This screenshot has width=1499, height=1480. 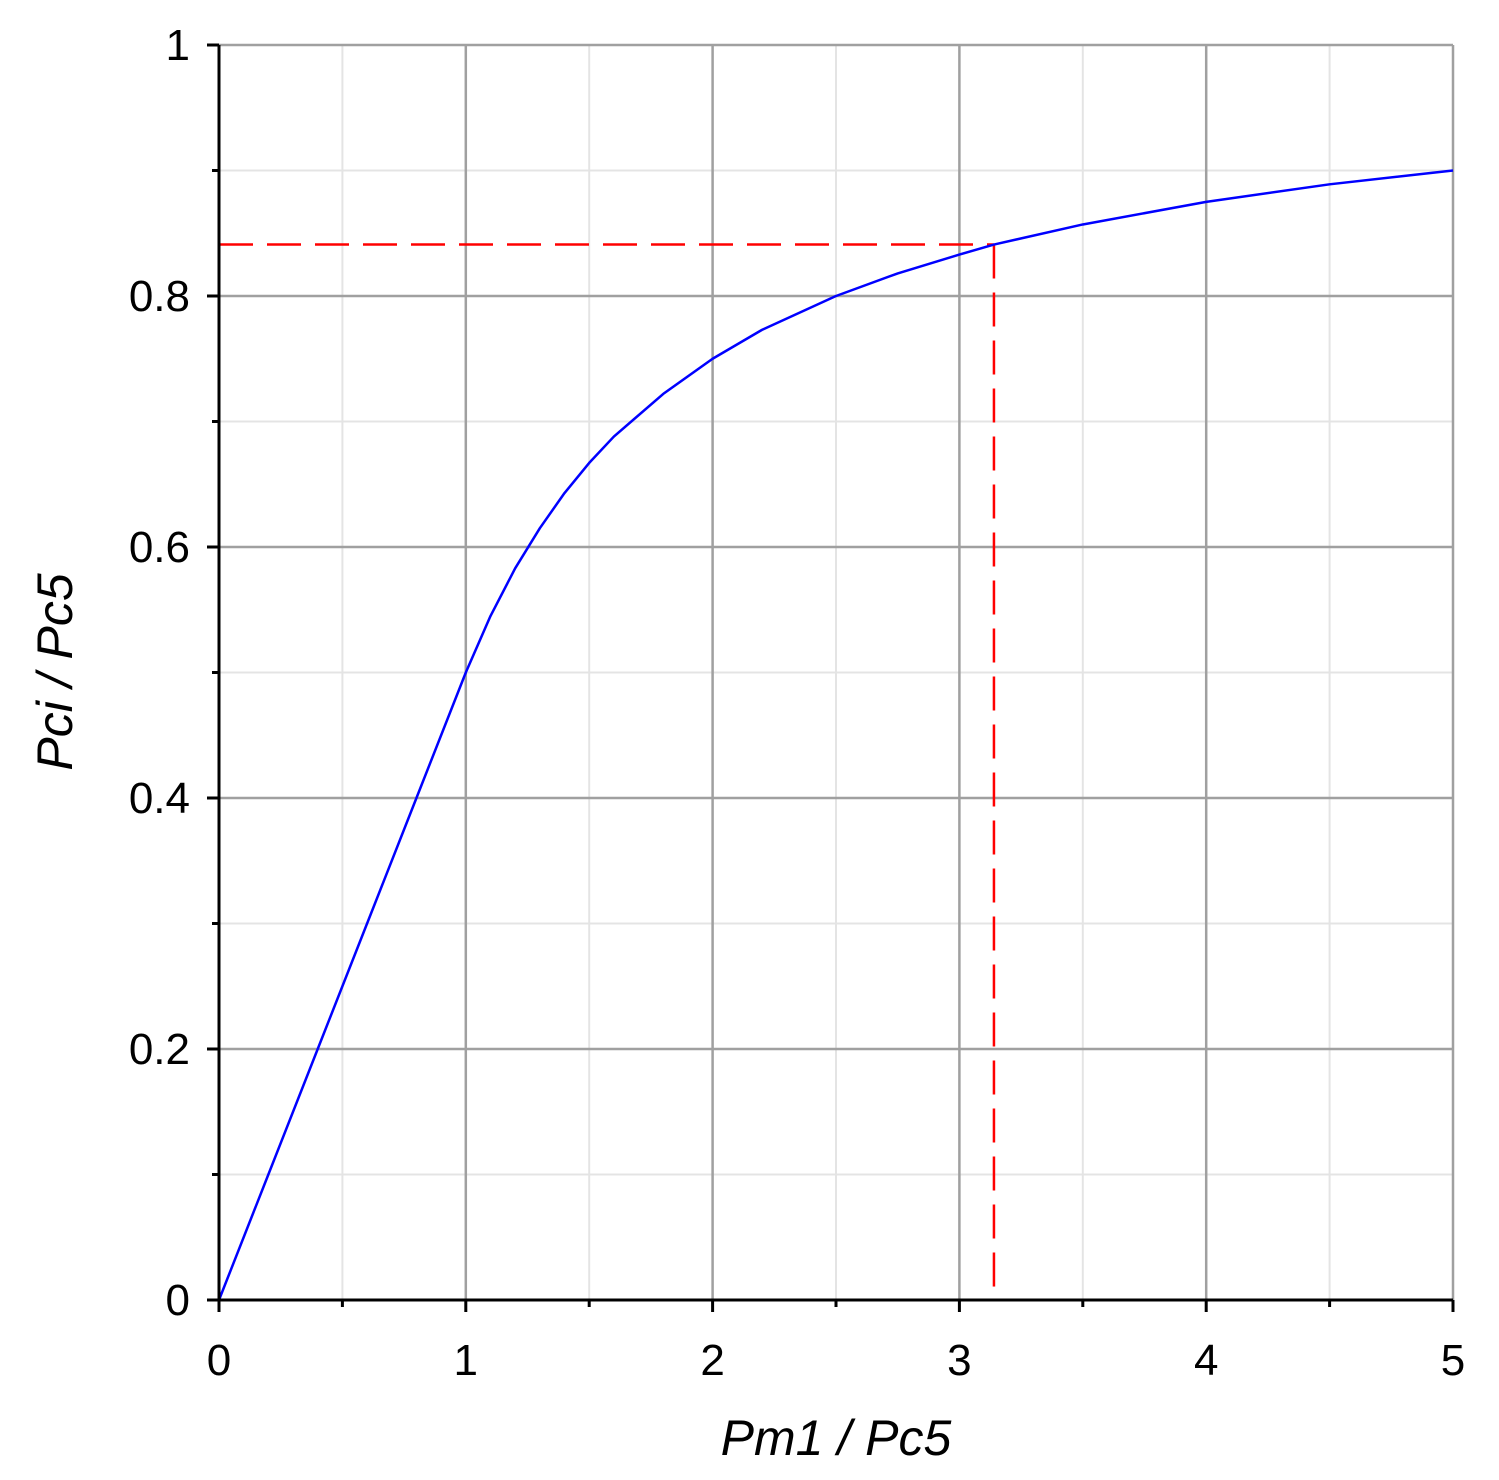 What do you see at coordinates (836, 1438) in the screenshot?
I see `x-axis-title: Pm1 / Pc5` at bounding box center [836, 1438].